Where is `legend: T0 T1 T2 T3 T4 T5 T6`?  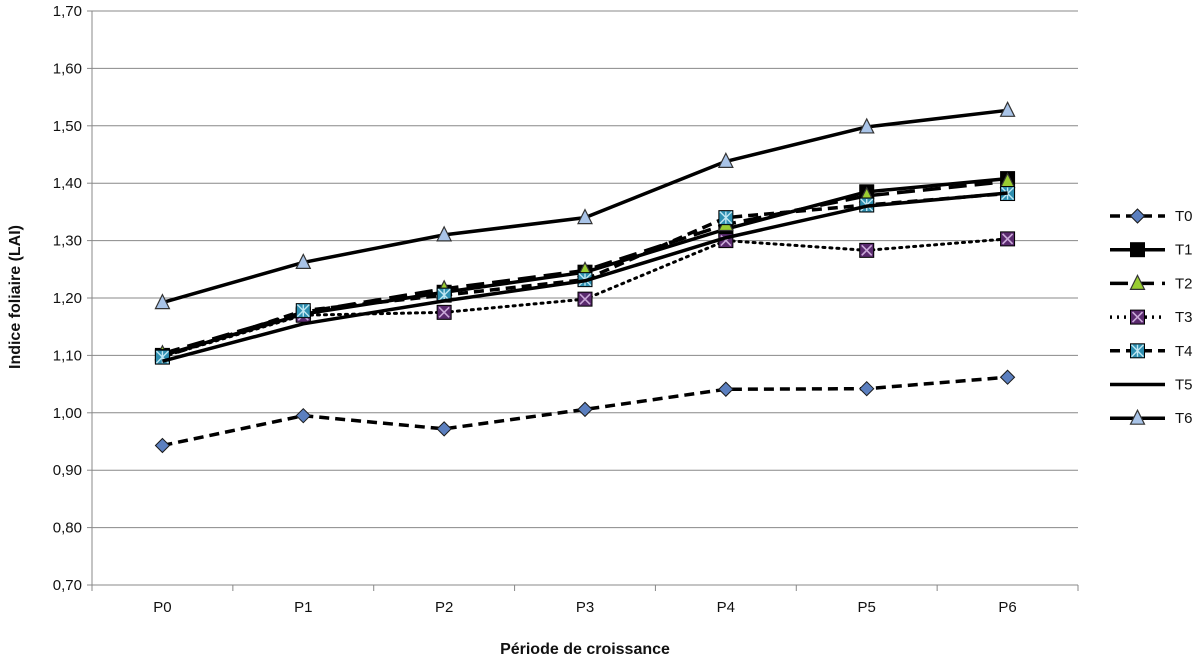 legend: T0 T1 T2 T3 T4 T5 T6 is located at coordinates (1151, 317).